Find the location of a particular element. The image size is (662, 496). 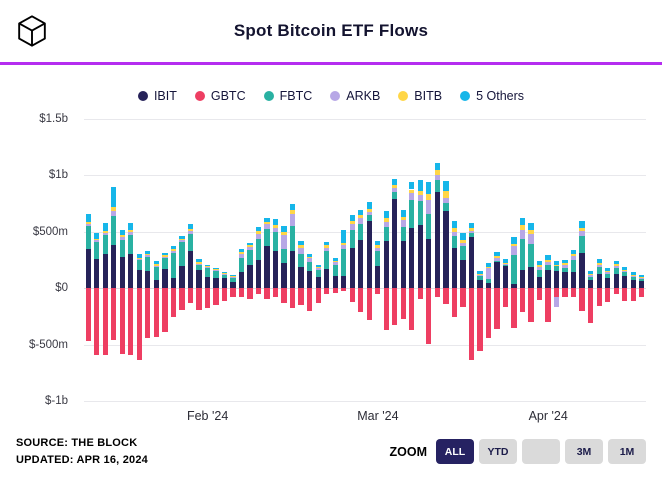

the-block-logo-icon is located at coordinates (32, 31).